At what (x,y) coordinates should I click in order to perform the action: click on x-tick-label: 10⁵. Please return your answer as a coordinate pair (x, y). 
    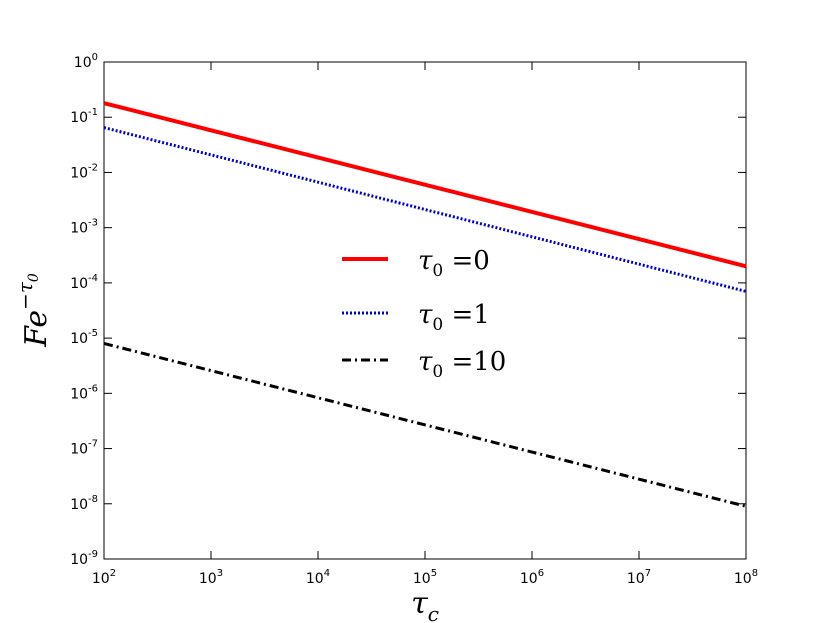
    Looking at the image, I should click on (425, 577).